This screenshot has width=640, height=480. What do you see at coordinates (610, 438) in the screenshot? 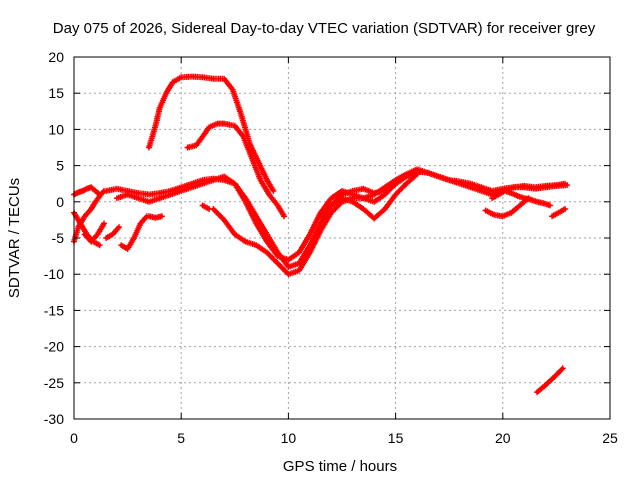
I see `x-tick-label: 25` at bounding box center [610, 438].